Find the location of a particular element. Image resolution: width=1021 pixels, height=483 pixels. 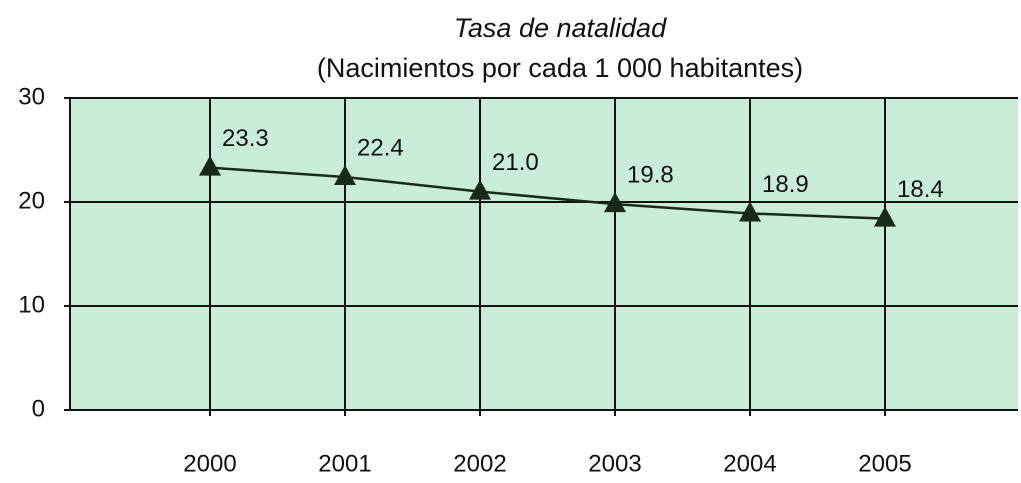

chart-subtitle: (Nacimientos por cada 1 000 habitantes) is located at coordinates (560, 68).